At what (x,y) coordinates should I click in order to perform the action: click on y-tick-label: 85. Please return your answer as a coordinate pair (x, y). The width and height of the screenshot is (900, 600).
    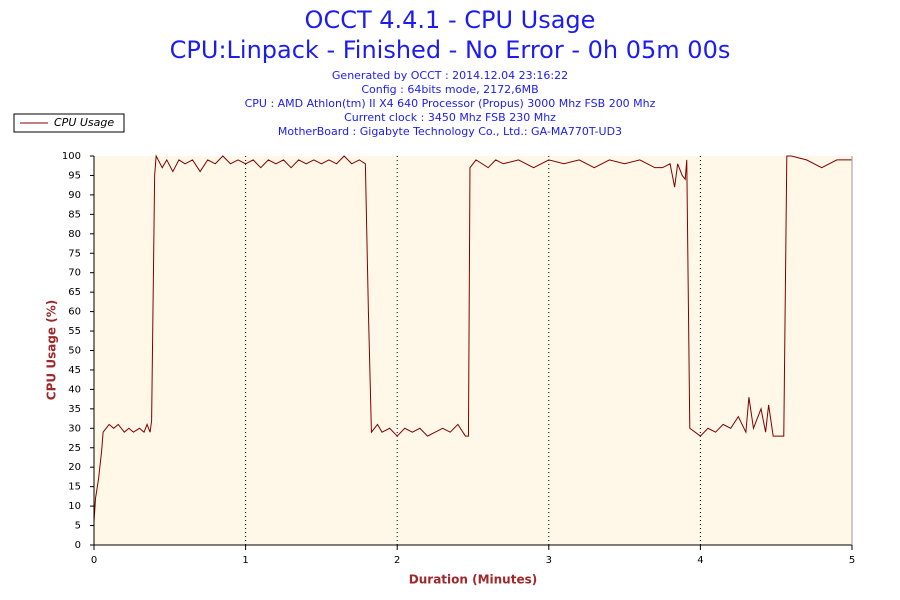
    Looking at the image, I should click on (74, 214).